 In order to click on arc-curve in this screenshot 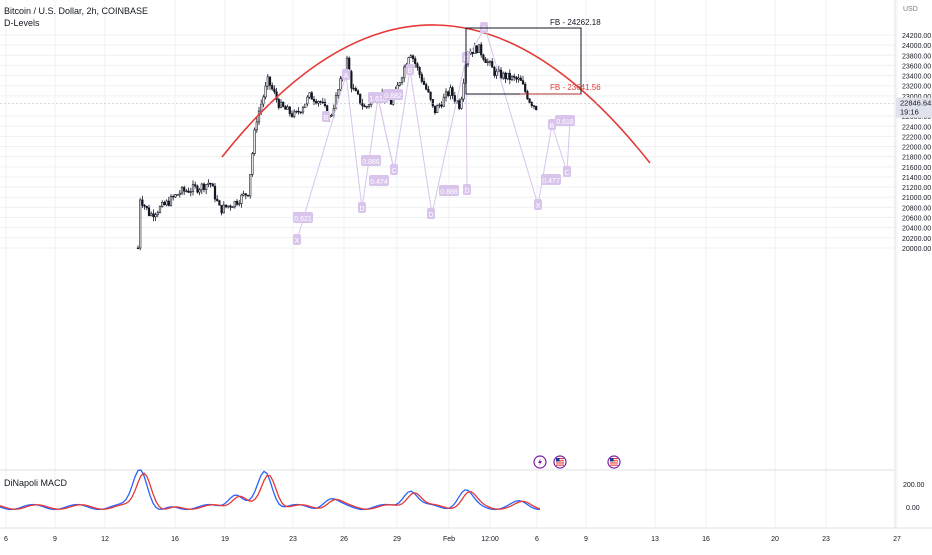, I will do `click(436, 94)`.